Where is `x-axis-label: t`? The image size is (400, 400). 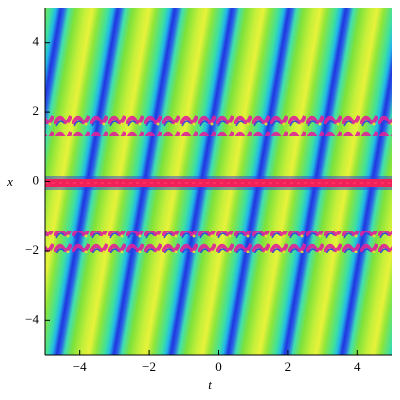
x-axis-label: t is located at coordinates (210, 384).